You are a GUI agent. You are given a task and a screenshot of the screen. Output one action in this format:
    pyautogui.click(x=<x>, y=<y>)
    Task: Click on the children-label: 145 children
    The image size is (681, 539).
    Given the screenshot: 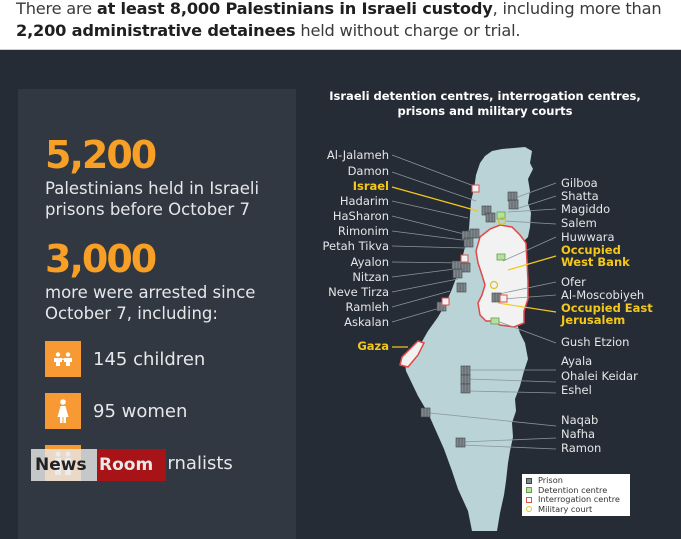 What is the action you would take?
    pyautogui.click(x=149, y=359)
    